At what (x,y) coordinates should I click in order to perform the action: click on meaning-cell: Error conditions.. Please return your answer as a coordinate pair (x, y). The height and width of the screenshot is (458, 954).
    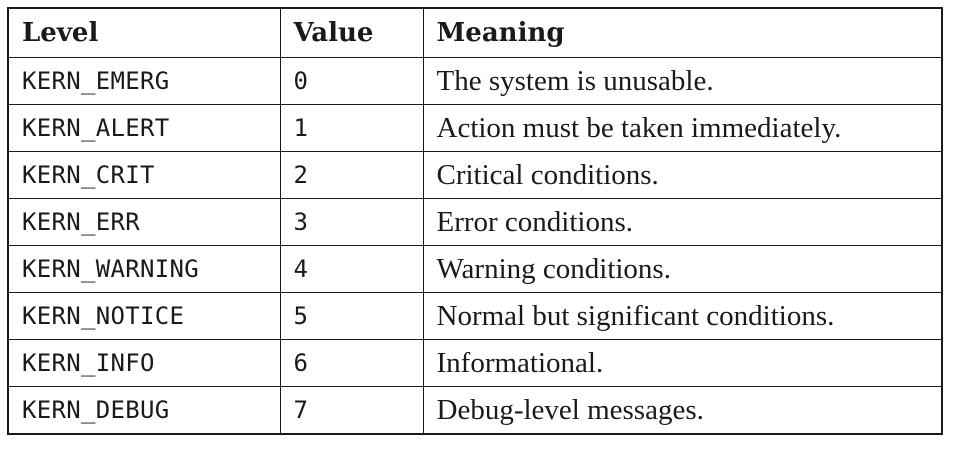
    Looking at the image, I should click on (682, 222).